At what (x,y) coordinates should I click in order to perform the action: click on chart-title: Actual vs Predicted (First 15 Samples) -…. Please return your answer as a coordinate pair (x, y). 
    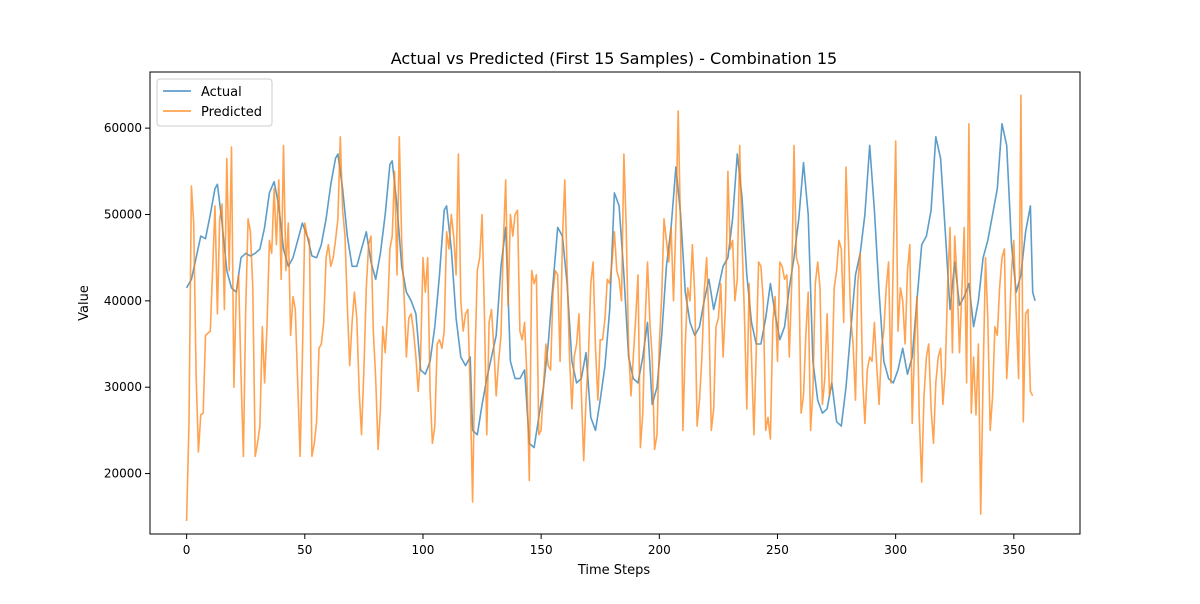
    Looking at the image, I should click on (614, 58).